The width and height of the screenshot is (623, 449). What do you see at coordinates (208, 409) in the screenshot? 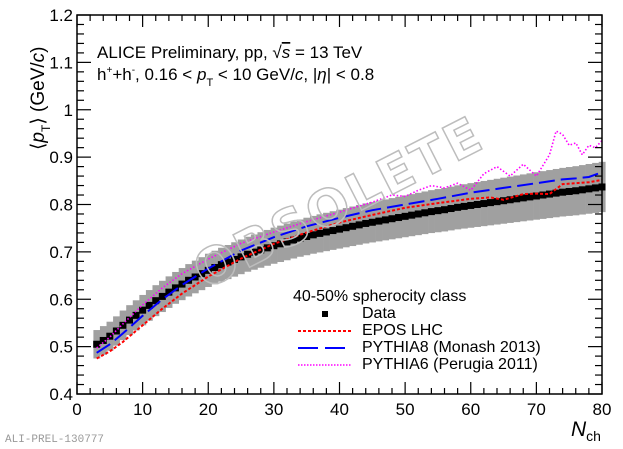
I see `x-tick-label: 20` at bounding box center [208, 409].